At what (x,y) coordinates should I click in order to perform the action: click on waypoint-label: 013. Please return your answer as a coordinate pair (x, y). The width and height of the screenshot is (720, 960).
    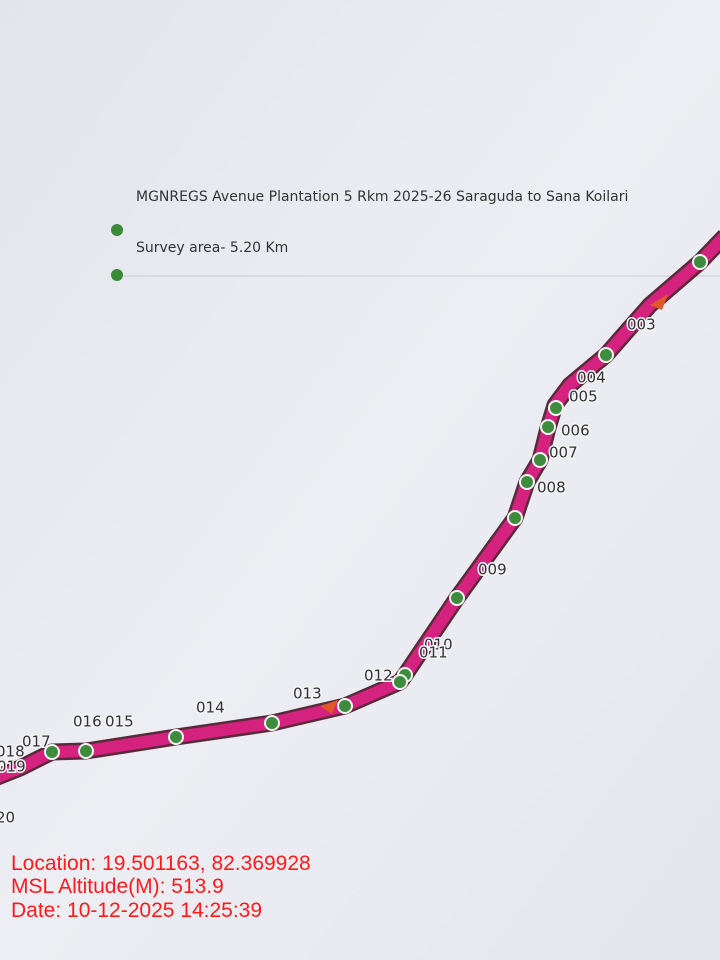
    Looking at the image, I should click on (307, 694).